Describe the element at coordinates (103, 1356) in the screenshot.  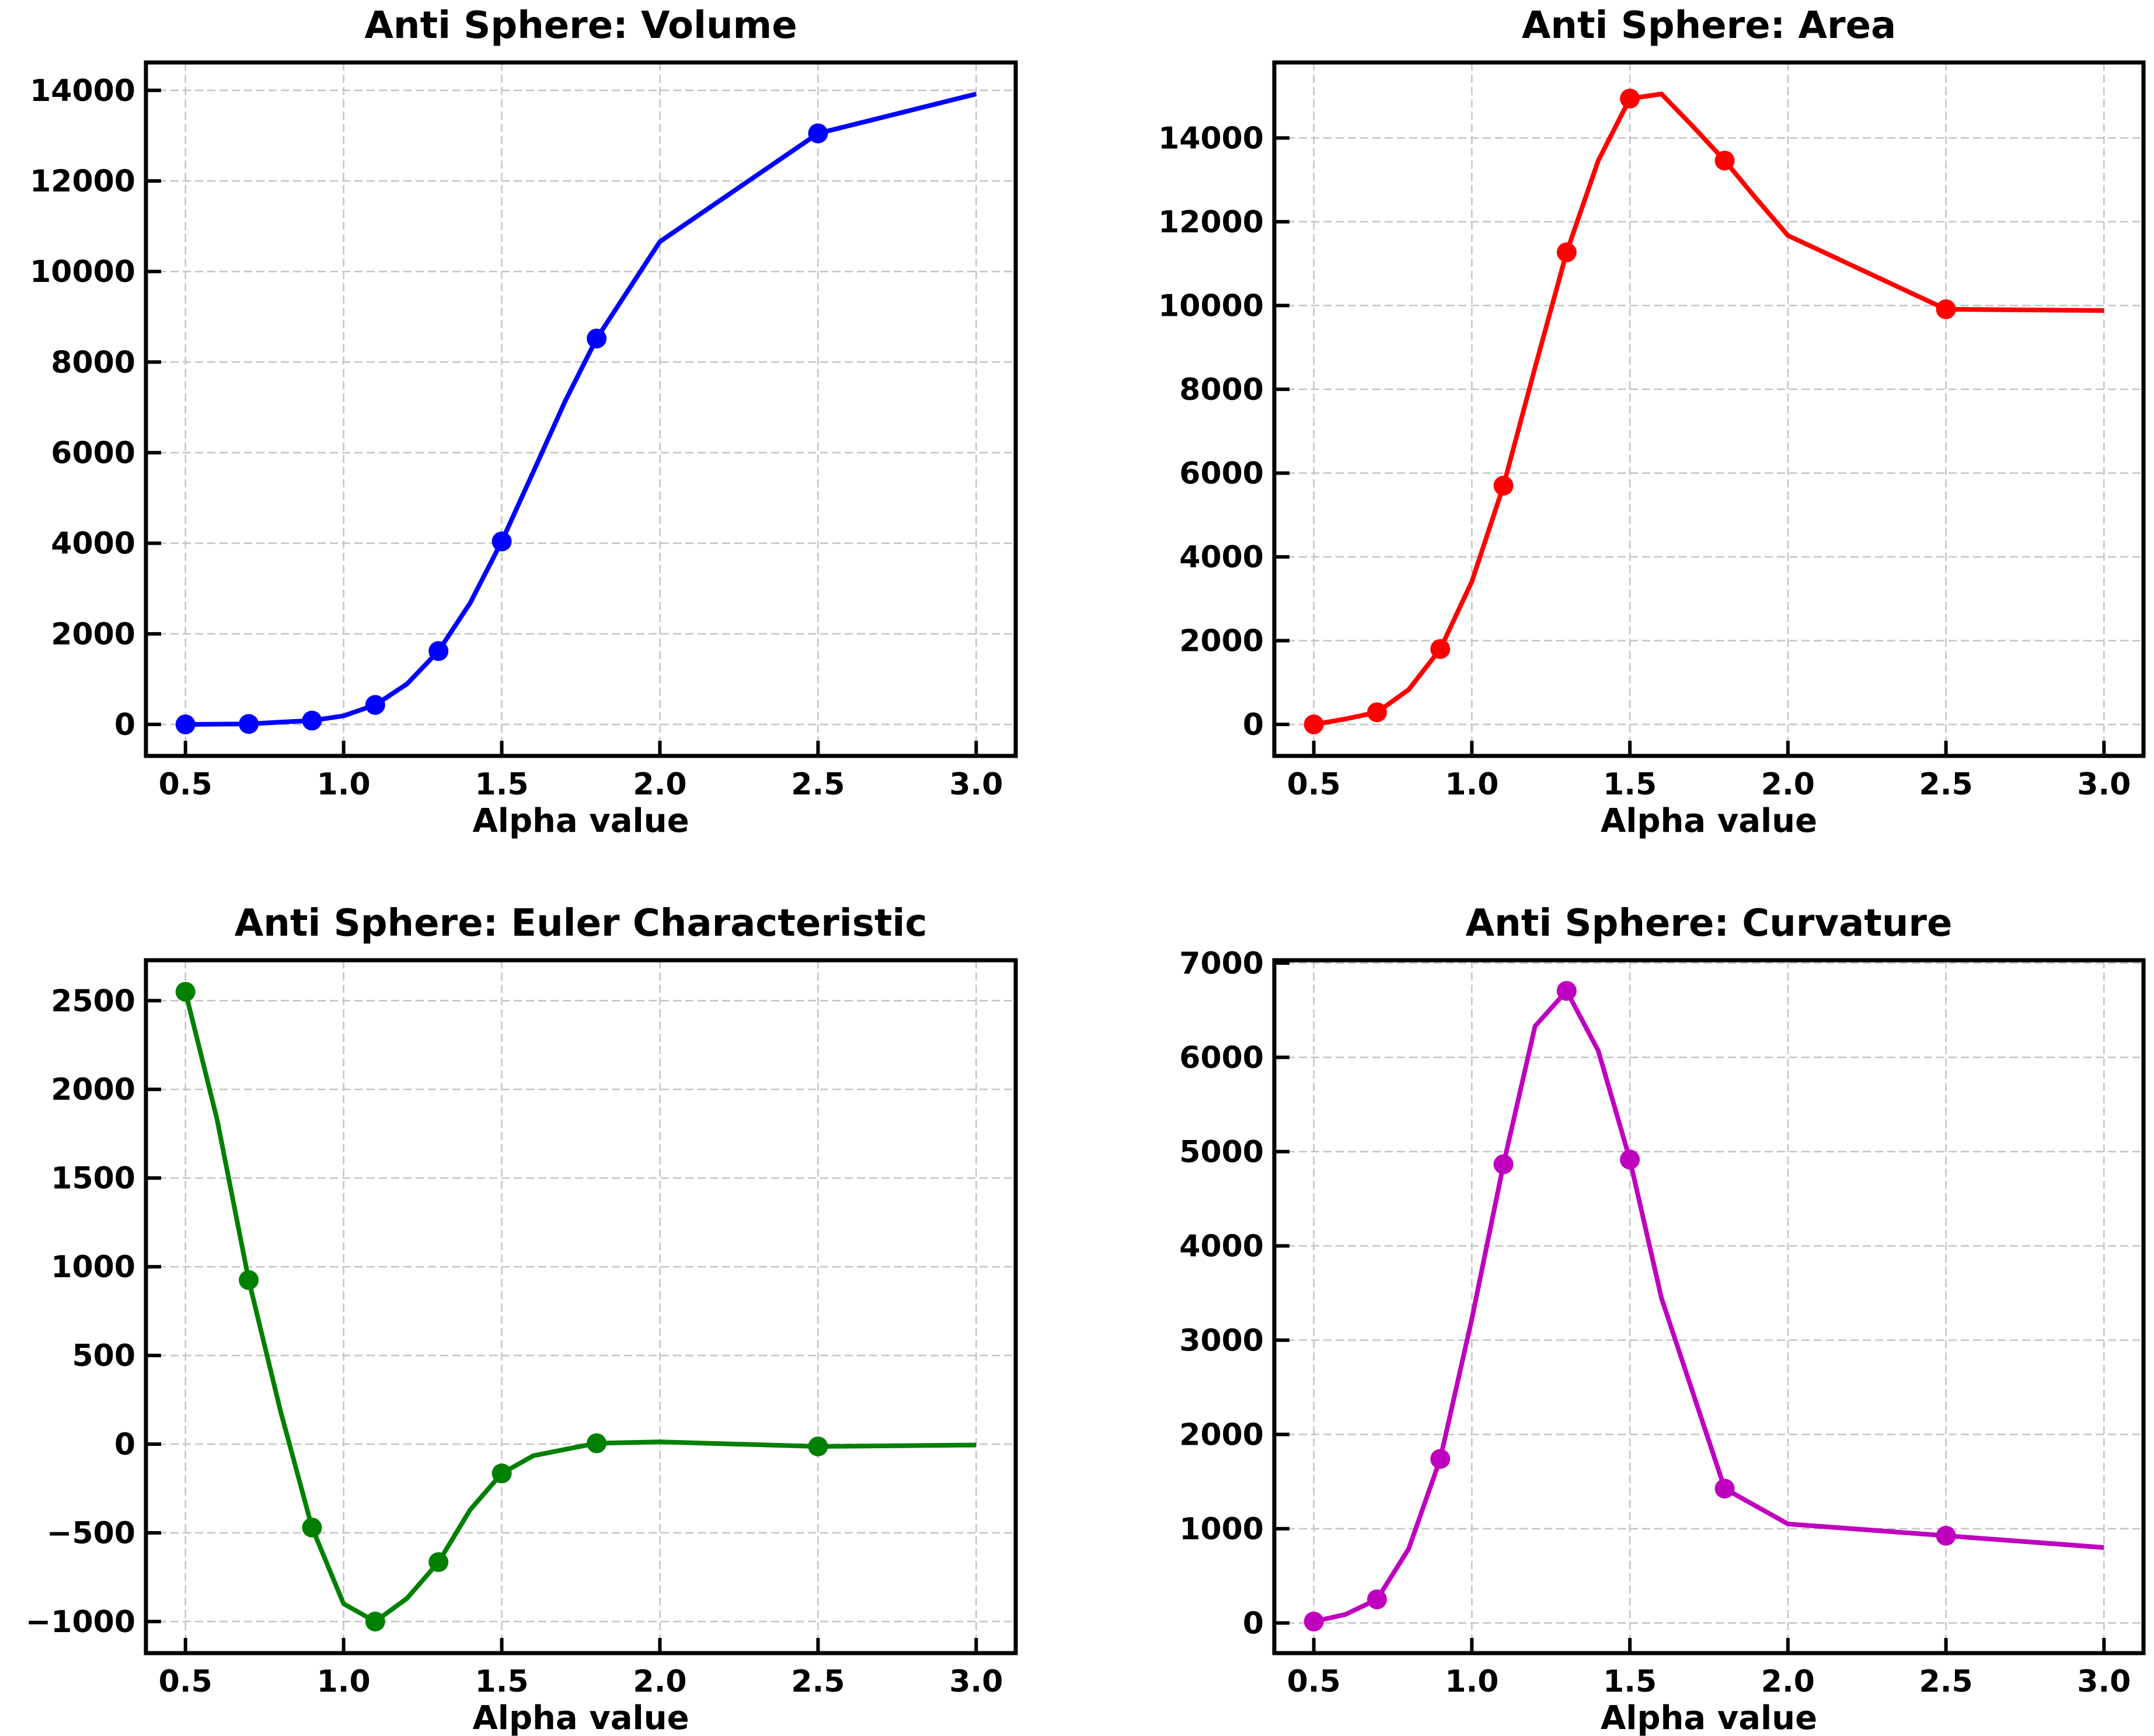
I see `y-tick-label: 500` at that location.